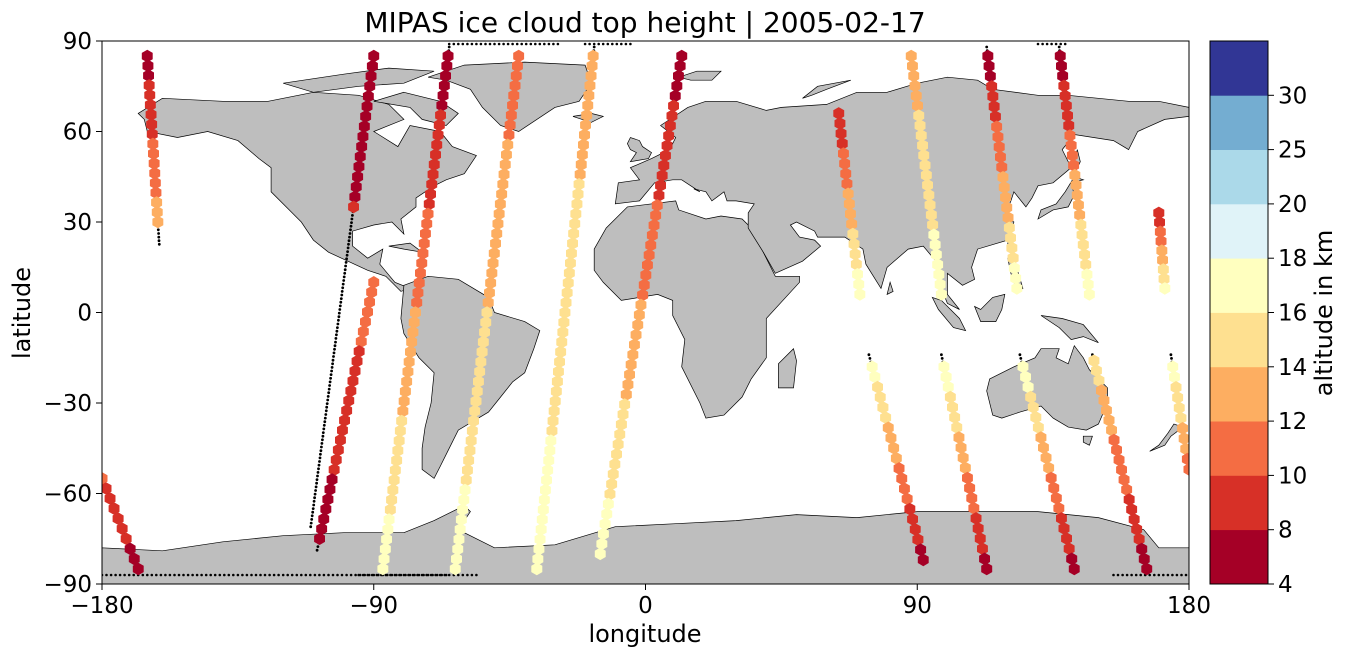 Image resolution: width=1345 pixels, height=657 pixels. What do you see at coordinates (67, 404) in the screenshot?
I see `y-tick-label: −30` at bounding box center [67, 404].